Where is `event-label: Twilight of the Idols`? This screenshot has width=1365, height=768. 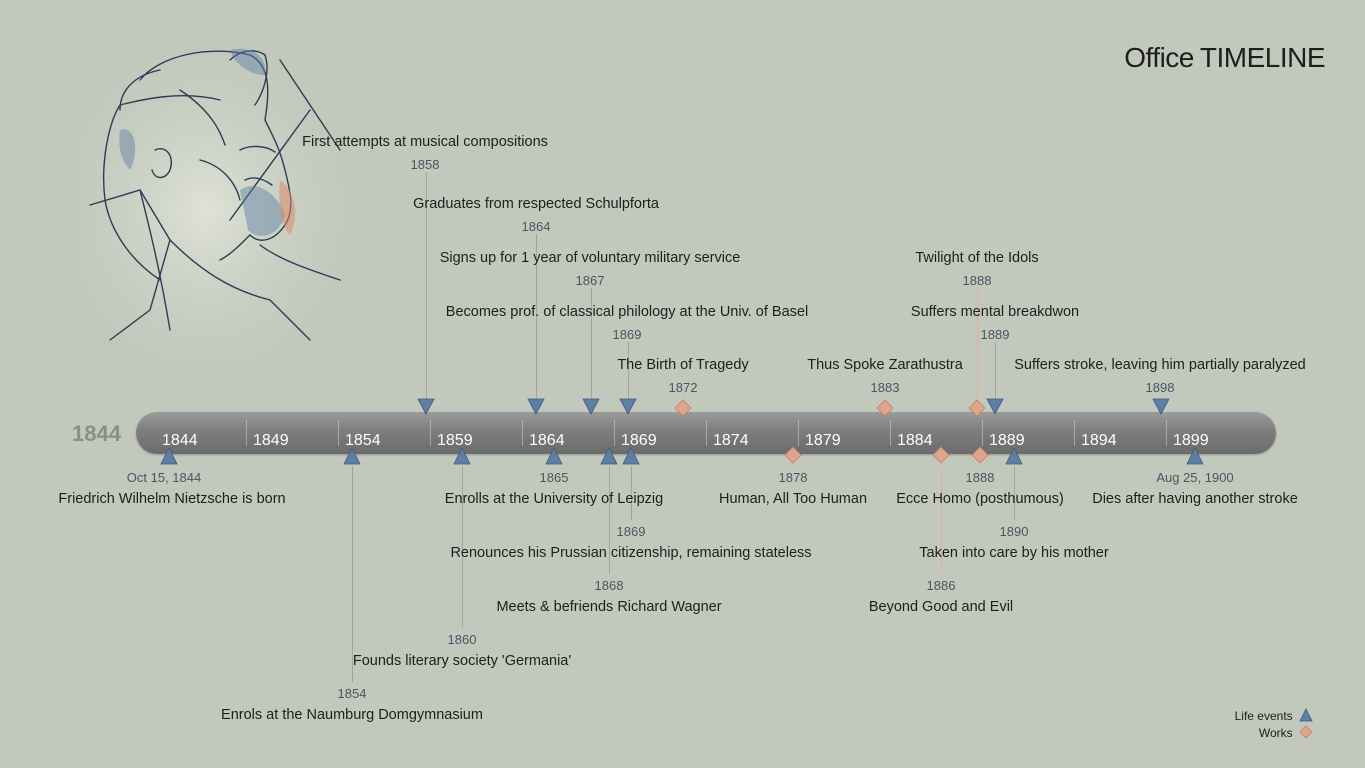 event-label: Twilight of the Idols is located at coordinates (977, 258).